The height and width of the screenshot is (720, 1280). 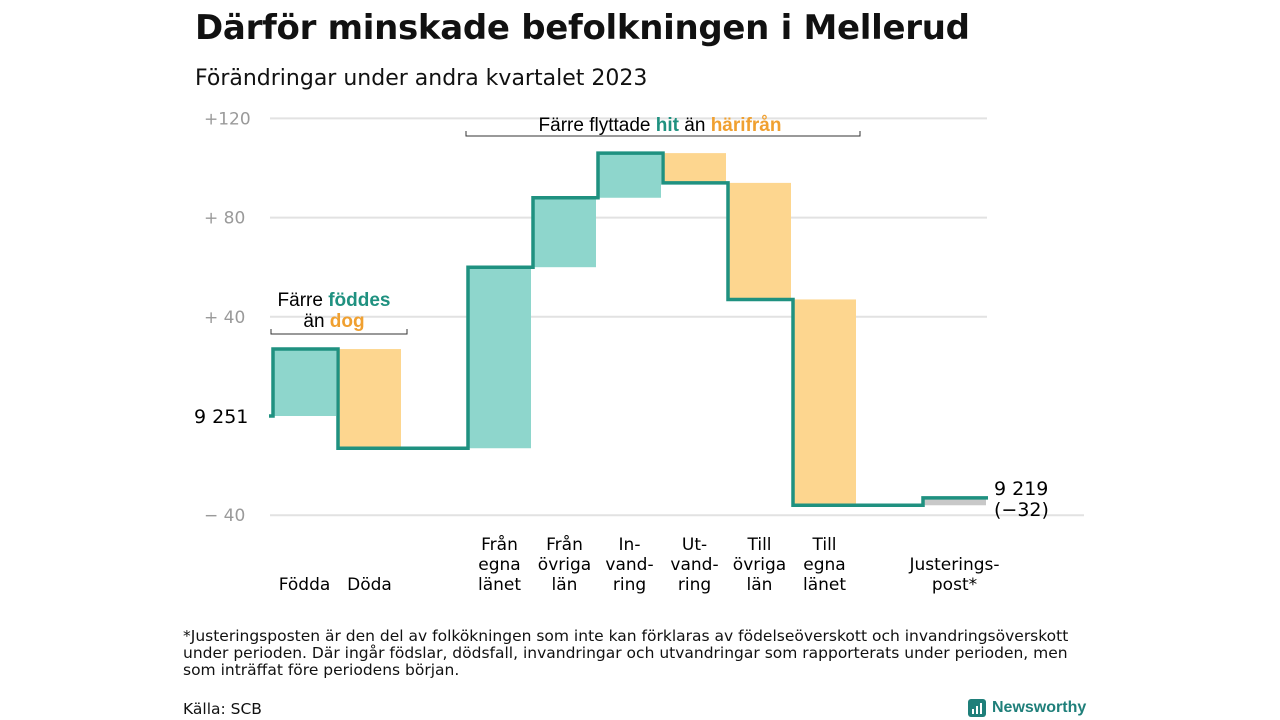 I want to click on bar-chart-icon, so click(x=977, y=708).